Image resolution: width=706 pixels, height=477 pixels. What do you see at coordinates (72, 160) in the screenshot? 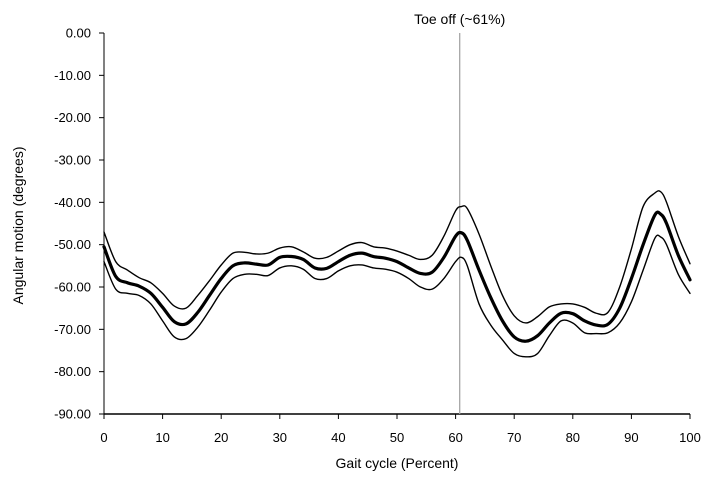
I see `y-tick-label: -30.00` at bounding box center [72, 160].